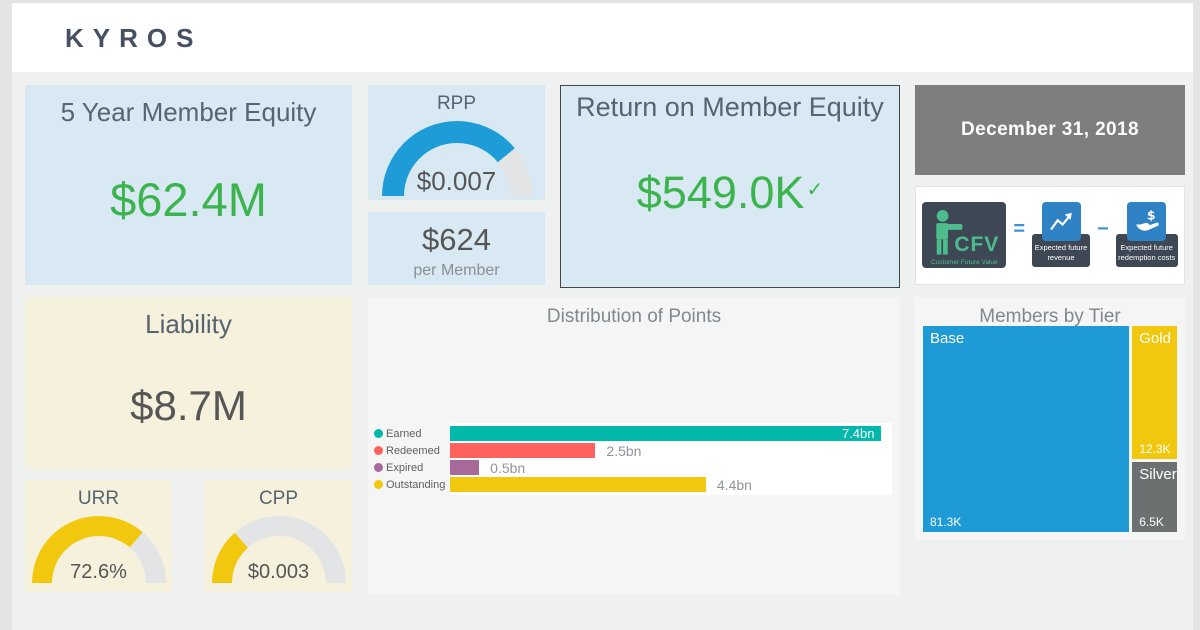  What do you see at coordinates (815, 190) in the screenshot?
I see `check-icon: ✓` at bounding box center [815, 190].